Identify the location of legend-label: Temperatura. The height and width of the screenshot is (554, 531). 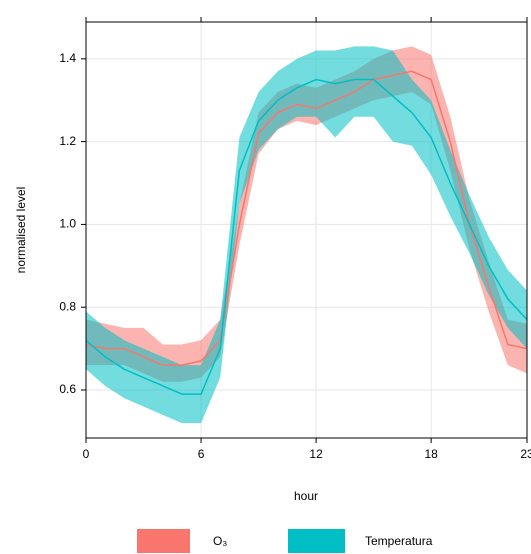
(399, 541).